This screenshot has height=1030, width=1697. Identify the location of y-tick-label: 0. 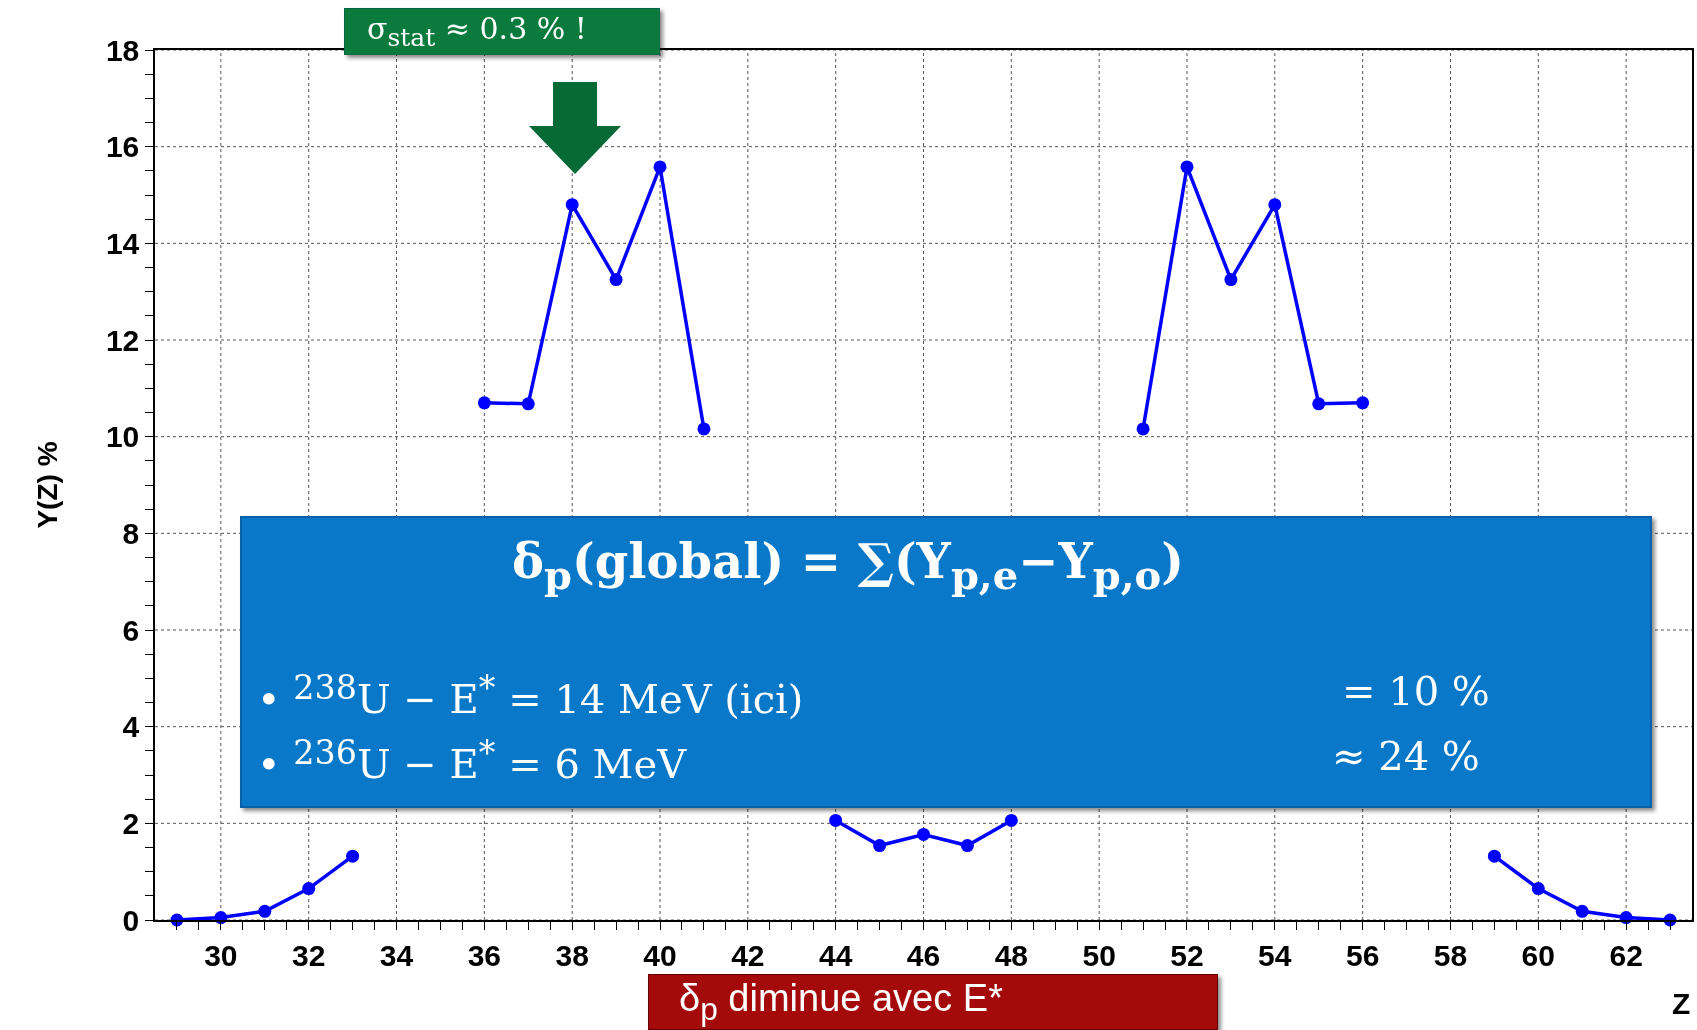
(131, 920).